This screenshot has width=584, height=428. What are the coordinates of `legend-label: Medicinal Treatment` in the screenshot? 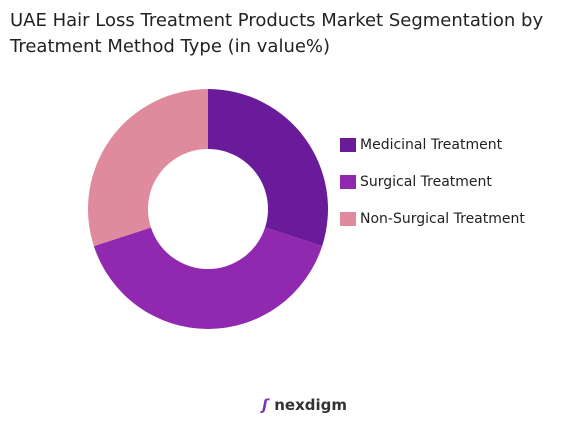 It's located at (431, 145).